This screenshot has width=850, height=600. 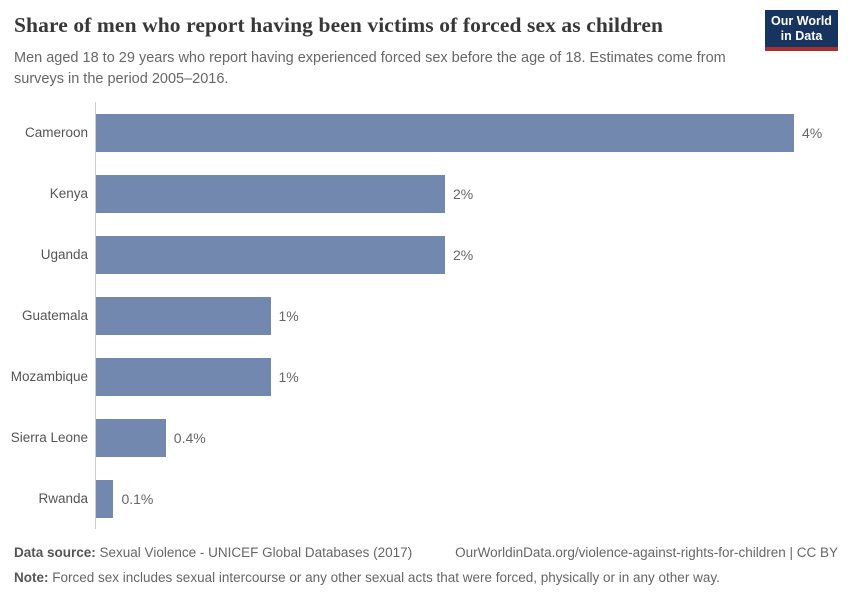 I want to click on value-label: 0.1%, so click(x=137, y=498).